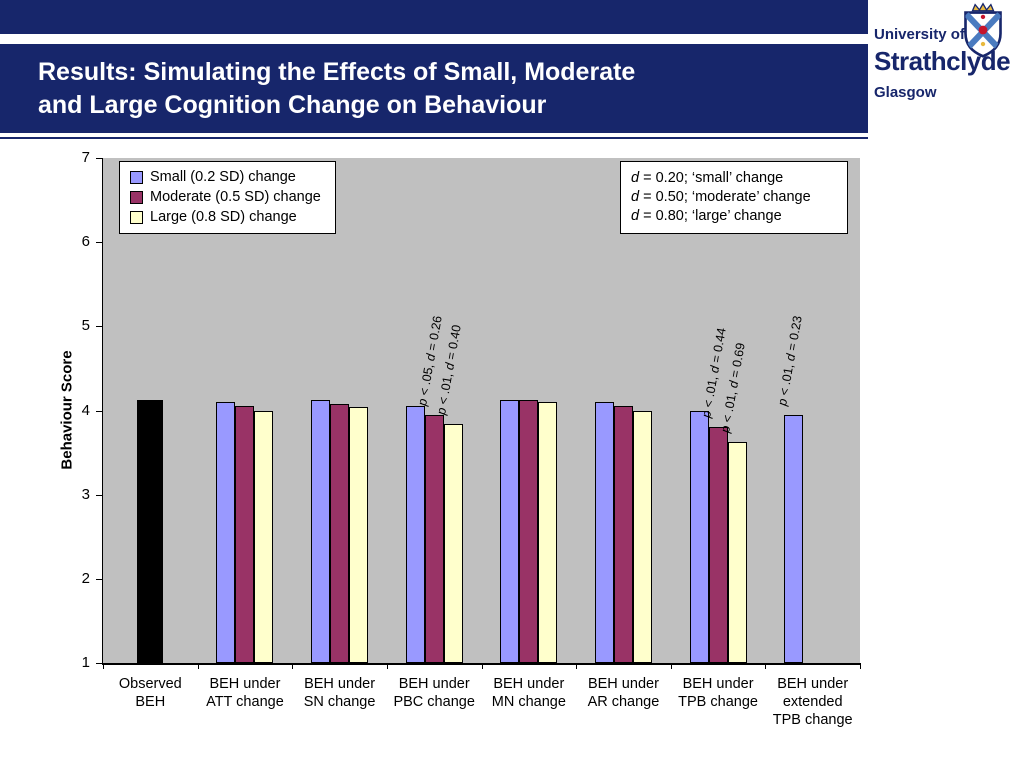 The width and height of the screenshot is (1024, 768). What do you see at coordinates (136, 177) in the screenshot?
I see `legend-swatch-small-icon` at bounding box center [136, 177].